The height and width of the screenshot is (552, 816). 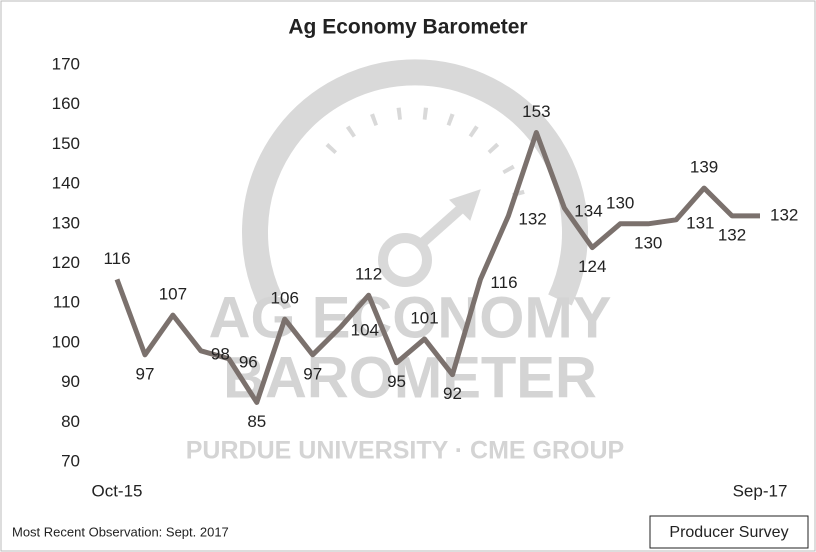 What do you see at coordinates (285, 298) in the screenshot?
I see `data-label: 106` at bounding box center [285, 298].